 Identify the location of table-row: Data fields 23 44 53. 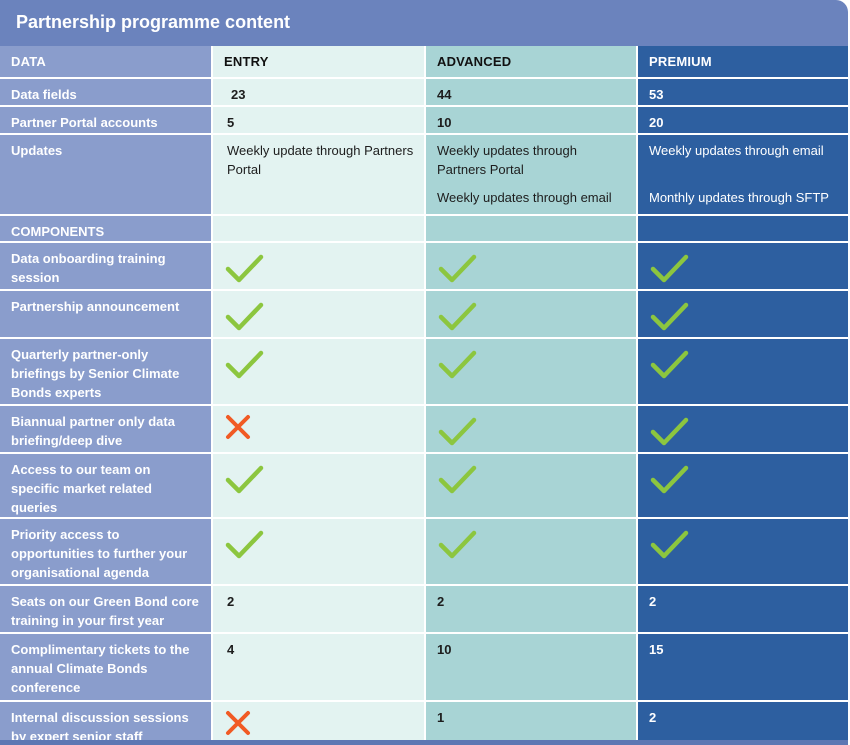
(424, 92).